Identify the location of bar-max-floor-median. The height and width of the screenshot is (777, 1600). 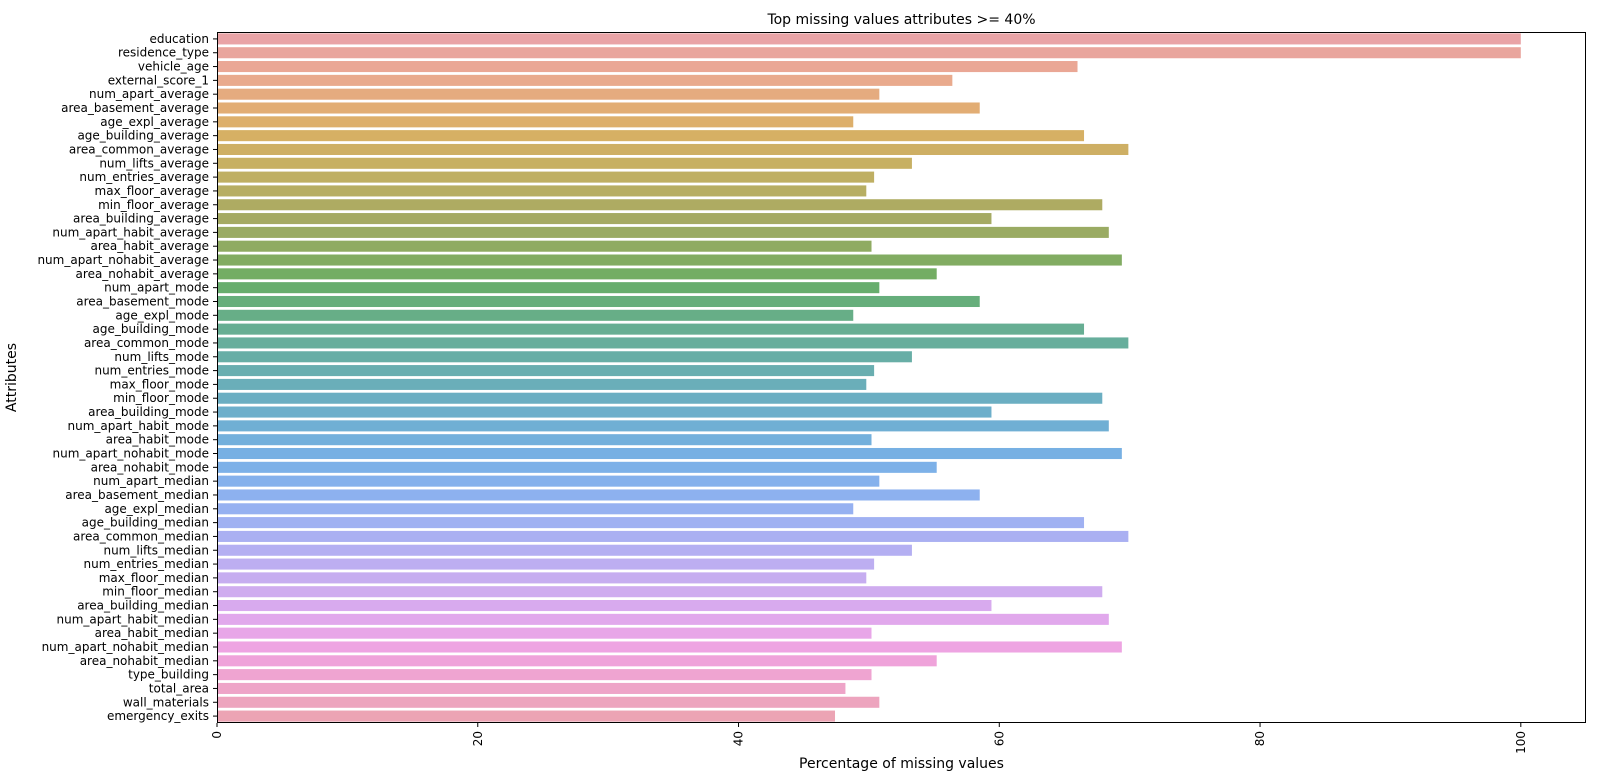
(542, 578).